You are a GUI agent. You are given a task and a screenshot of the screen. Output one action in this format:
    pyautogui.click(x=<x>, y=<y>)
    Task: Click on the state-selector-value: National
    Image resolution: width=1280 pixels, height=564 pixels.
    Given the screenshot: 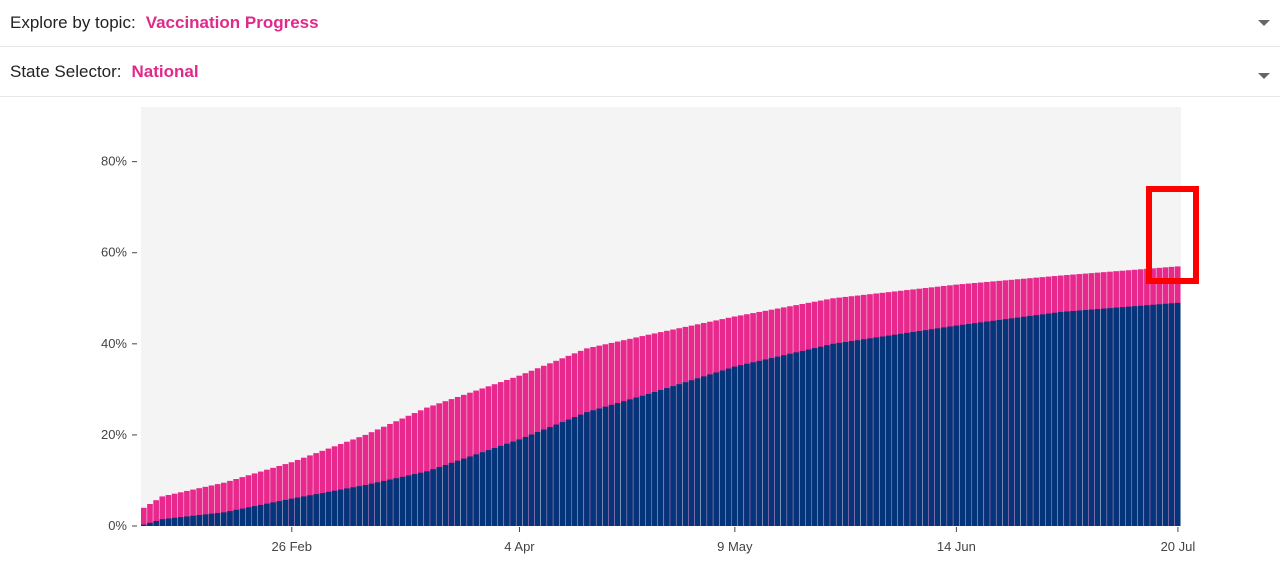 What is the action you would take?
    pyautogui.click(x=165, y=71)
    